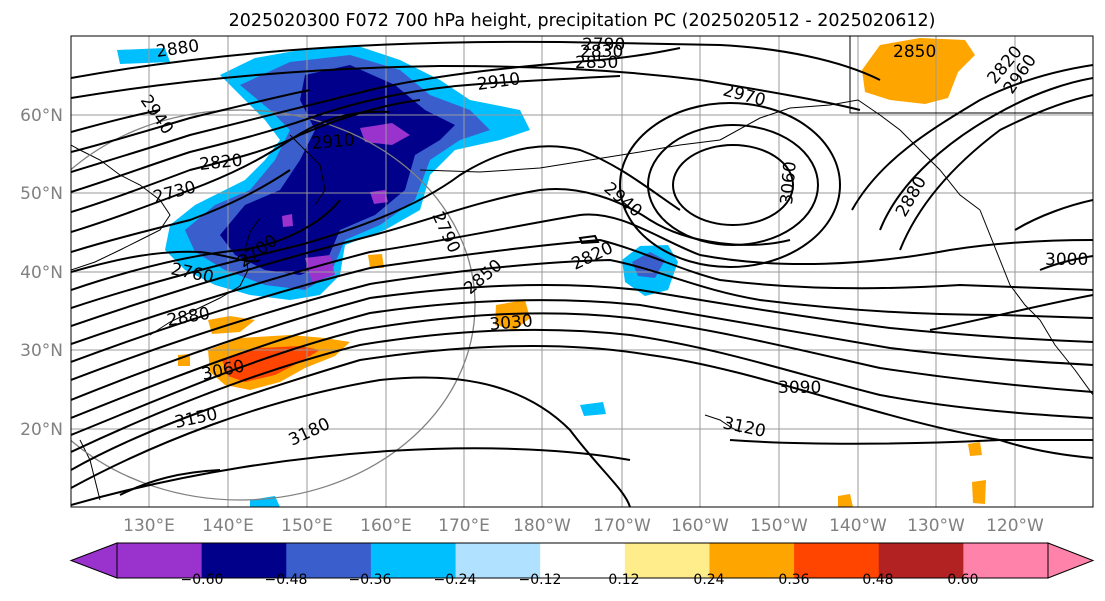  What do you see at coordinates (41, 430) in the screenshot?
I see `lat-label: 20°N` at bounding box center [41, 430].